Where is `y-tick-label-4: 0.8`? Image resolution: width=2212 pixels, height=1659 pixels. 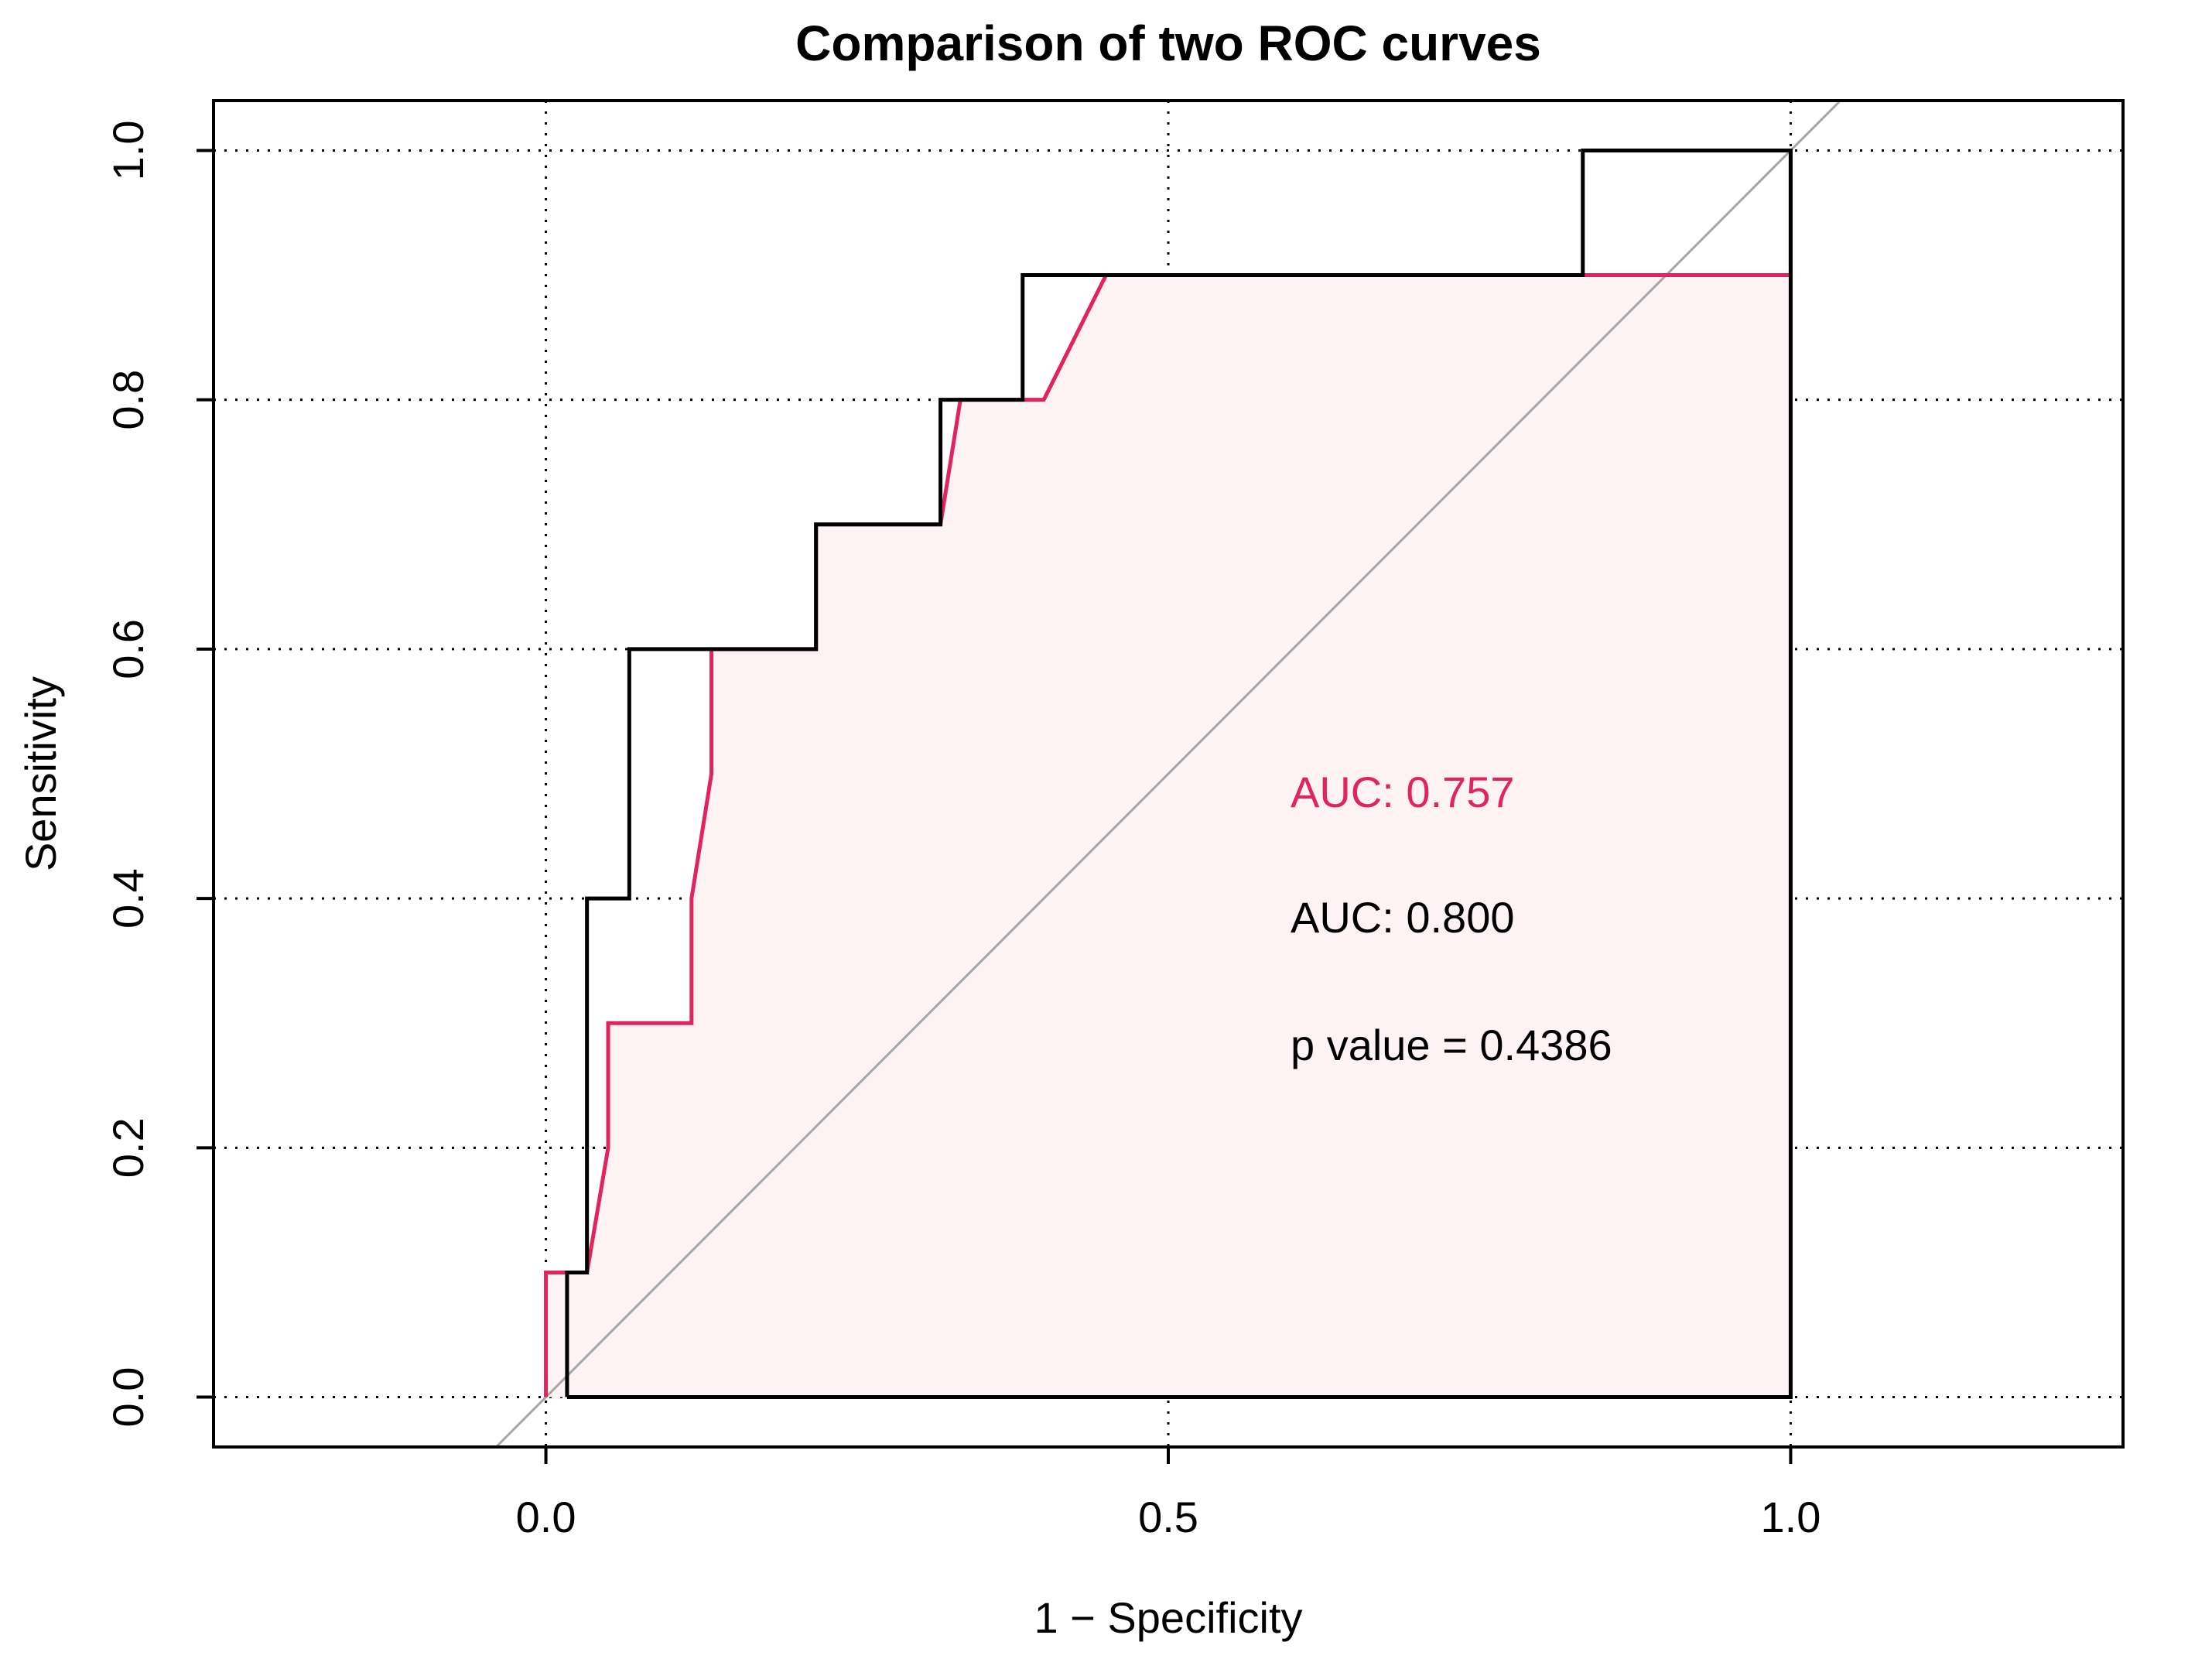
y-tick-label-4: 0.8 is located at coordinates (128, 400).